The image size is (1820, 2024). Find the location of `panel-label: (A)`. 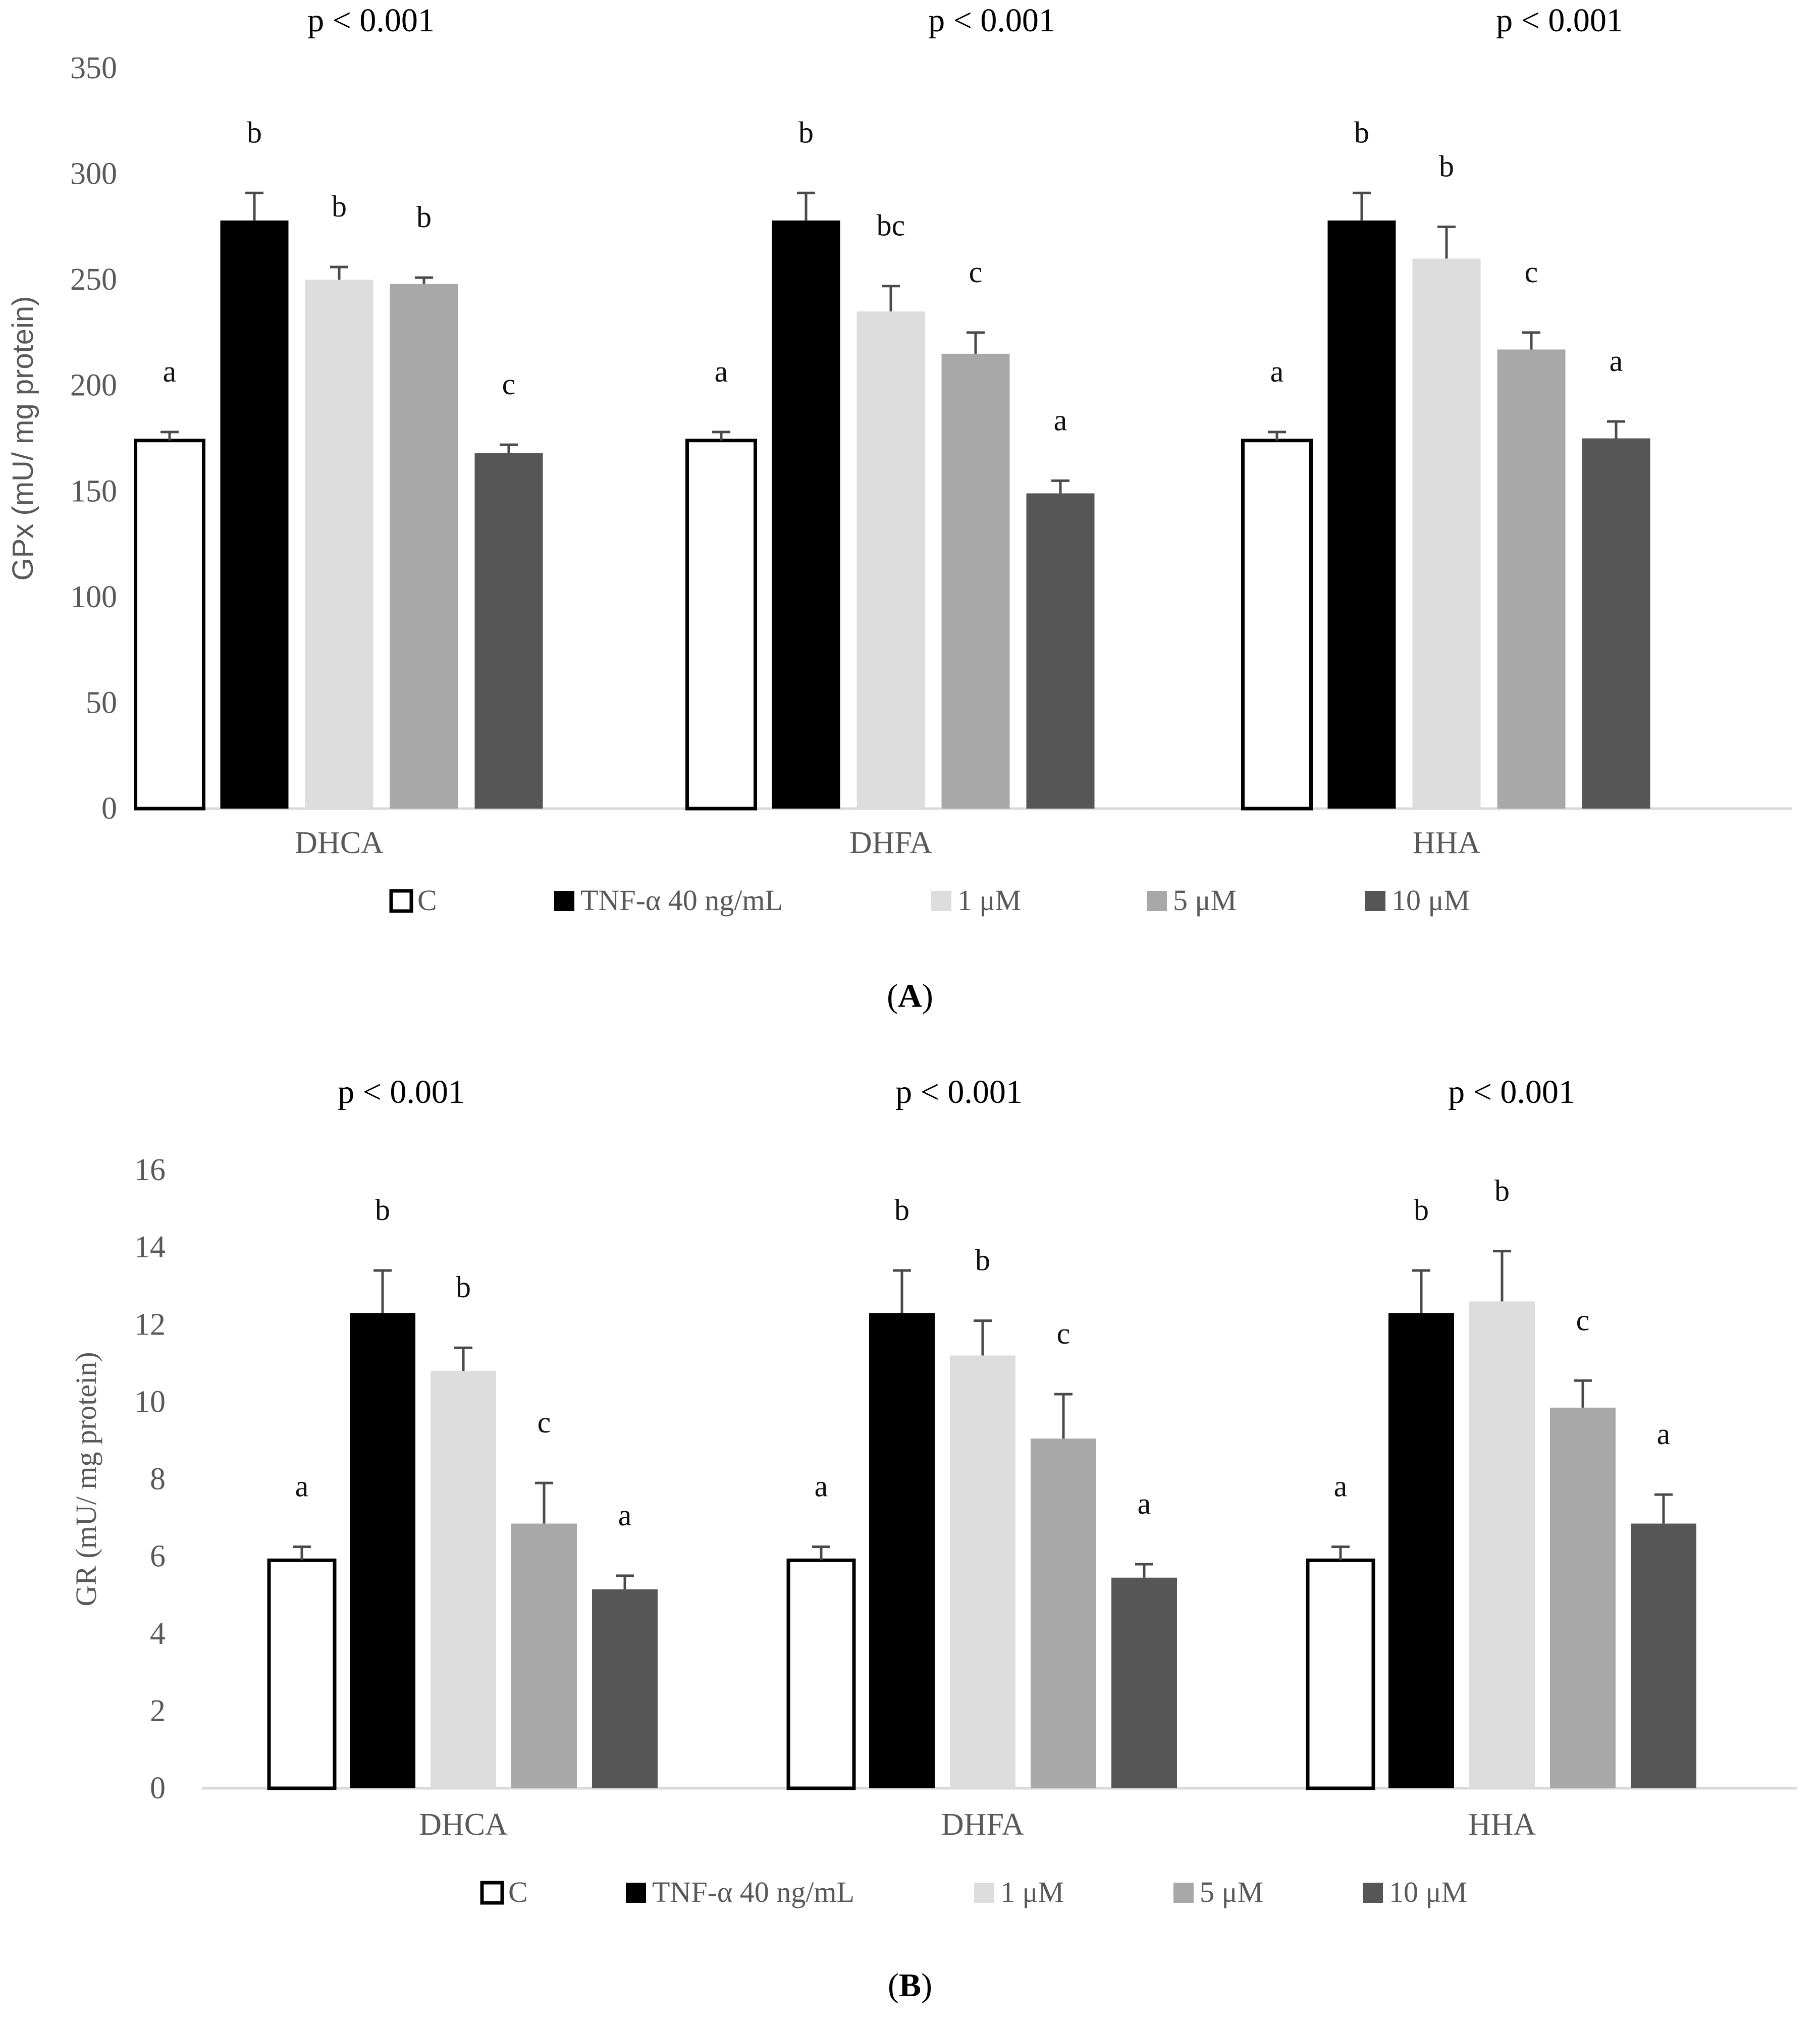

panel-label: (A) is located at coordinates (910, 996).